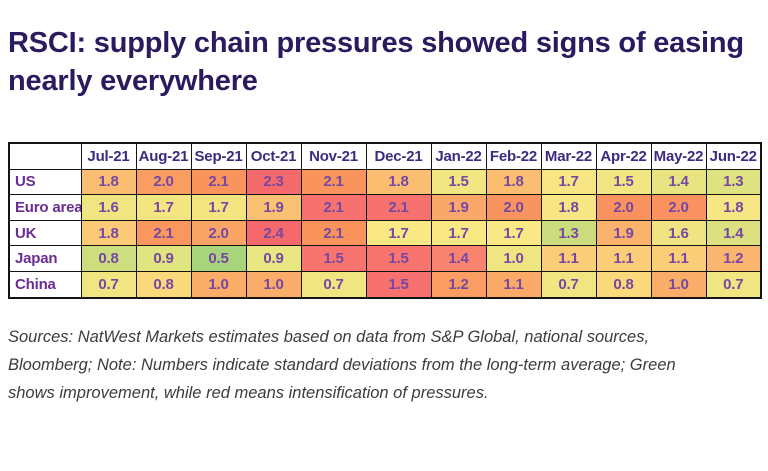  I want to click on column-header: Apr-22, so click(623, 156).